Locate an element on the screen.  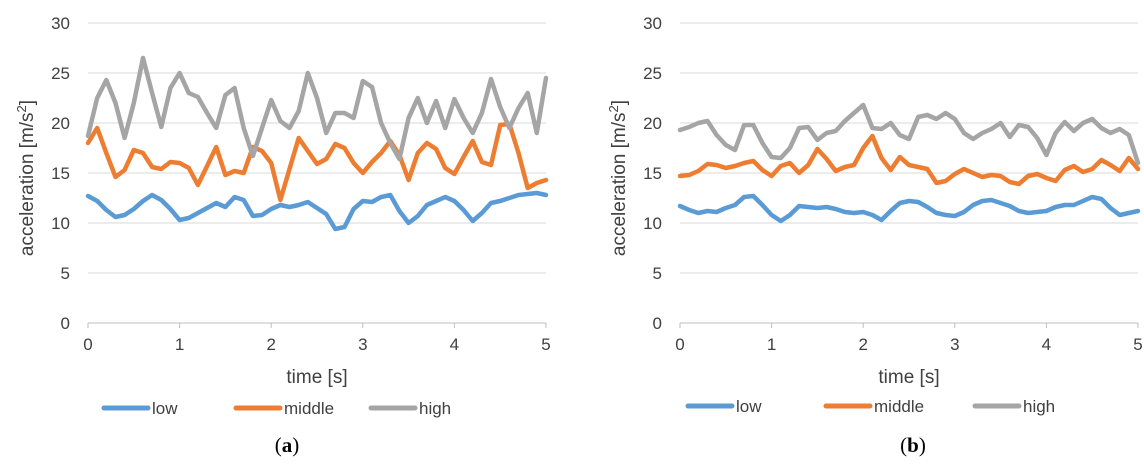
caption-letter: b is located at coordinates (913, 445).